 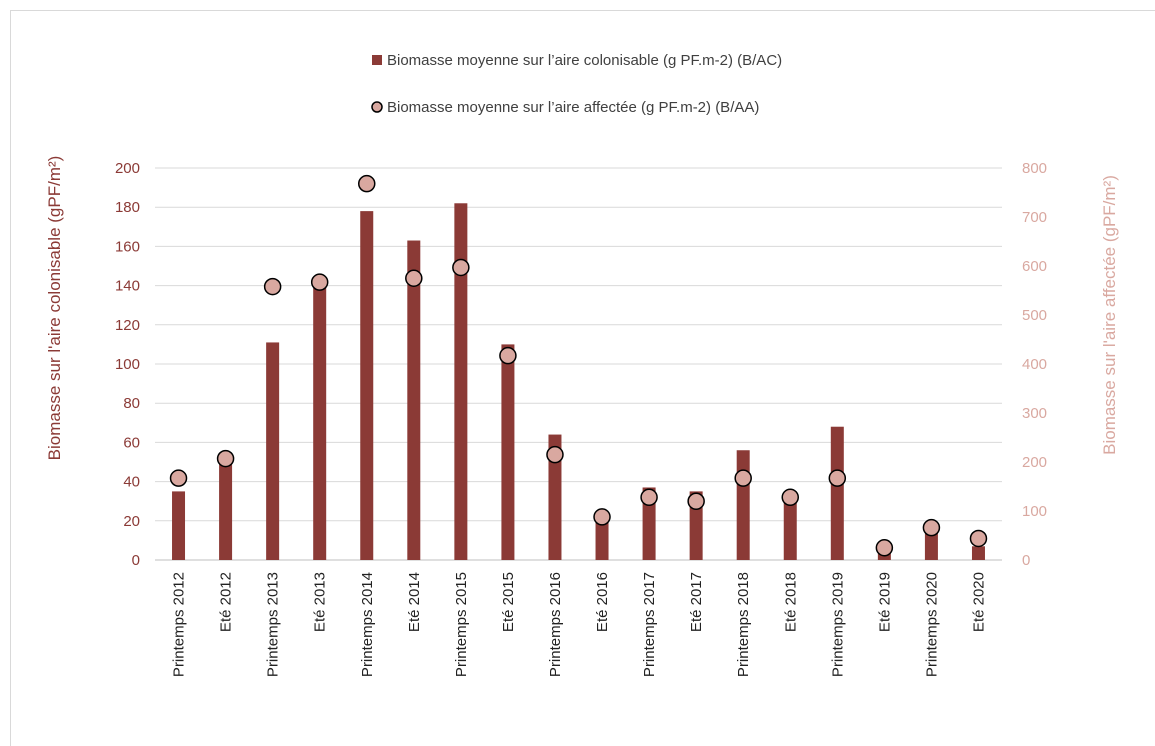 I want to click on y-tick-label: 40, so click(x=131, y=482).